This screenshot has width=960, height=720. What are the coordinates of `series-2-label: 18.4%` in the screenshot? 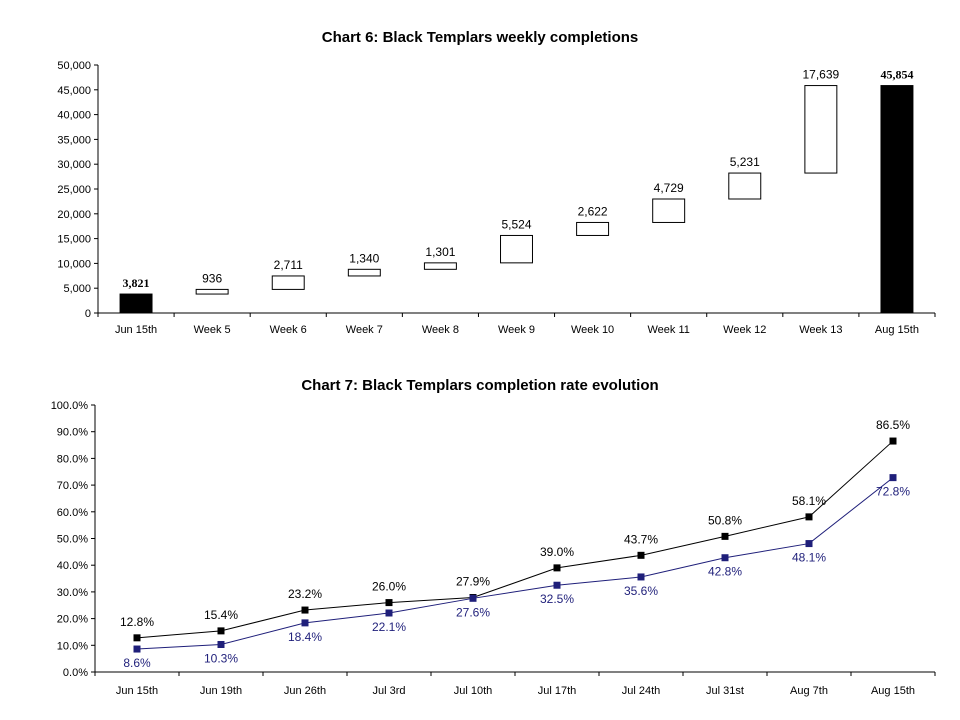 It's located at (305, 637).